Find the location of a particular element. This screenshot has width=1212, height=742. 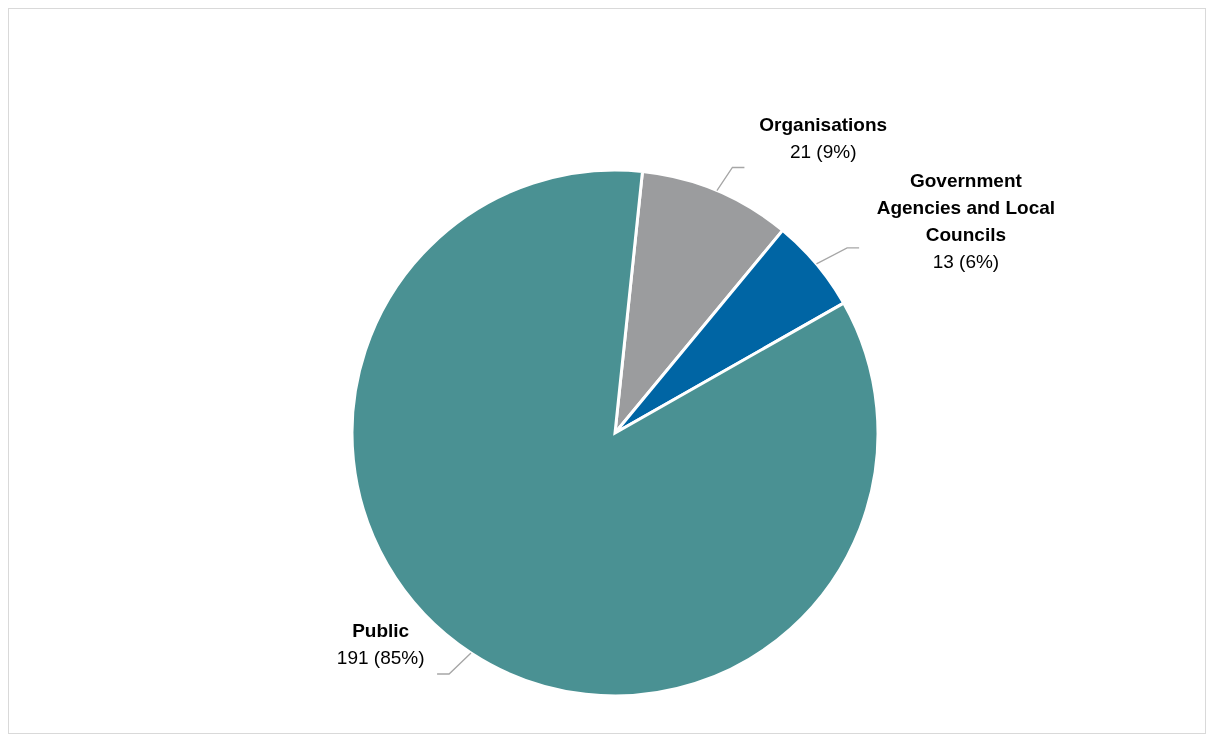

slice-label: Government Agencies and Local Councils is located at coordinates (966, 207).